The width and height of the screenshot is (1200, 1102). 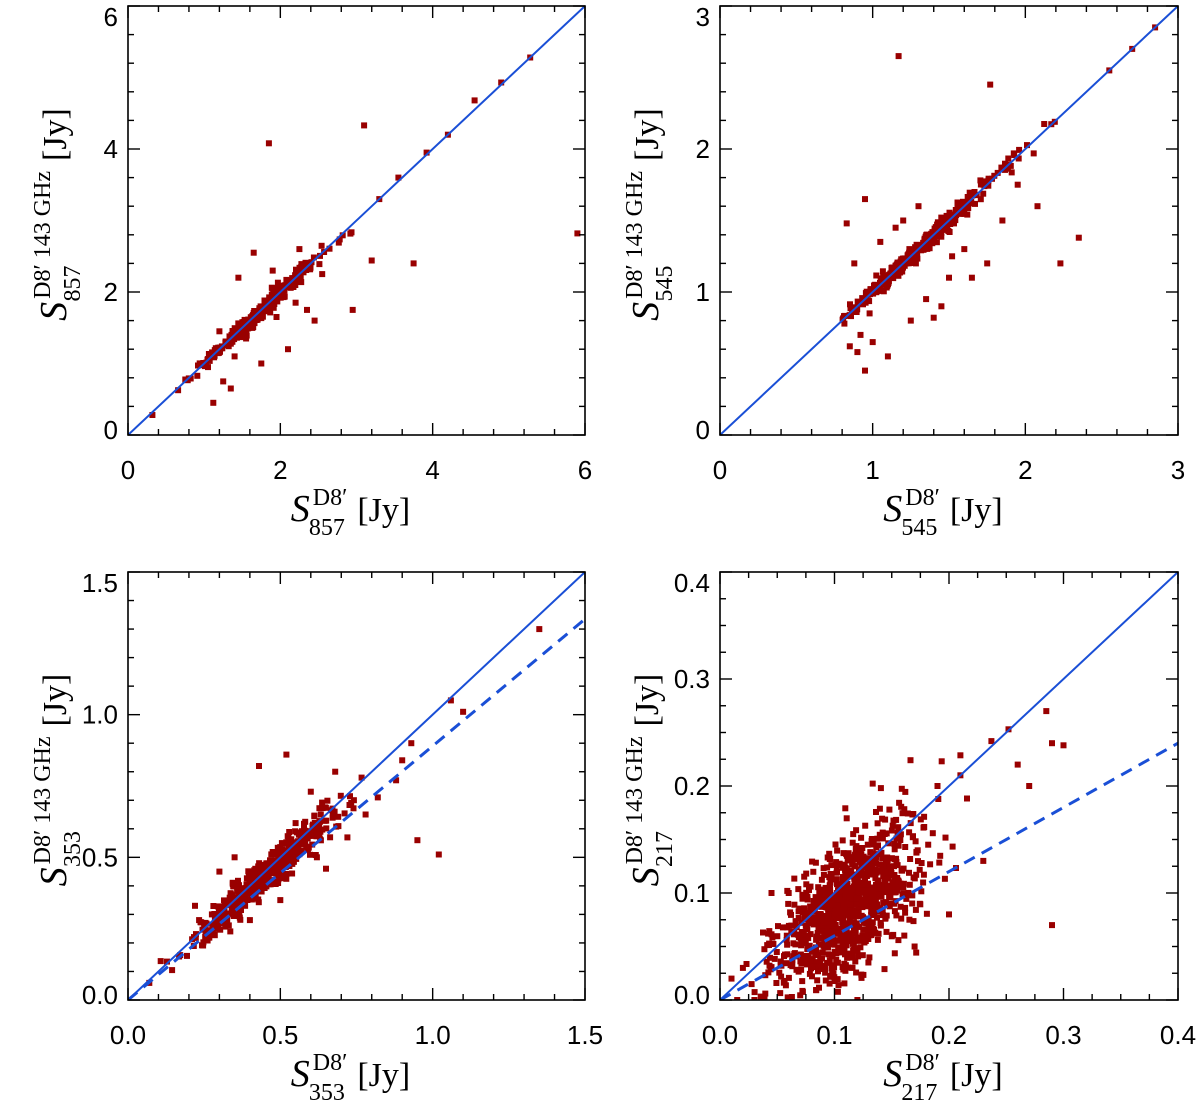 What do you see at coordinates (100, 715) in the screenshot?
I see `y-tick-label: 1.0` at bounding box center [100, 715].